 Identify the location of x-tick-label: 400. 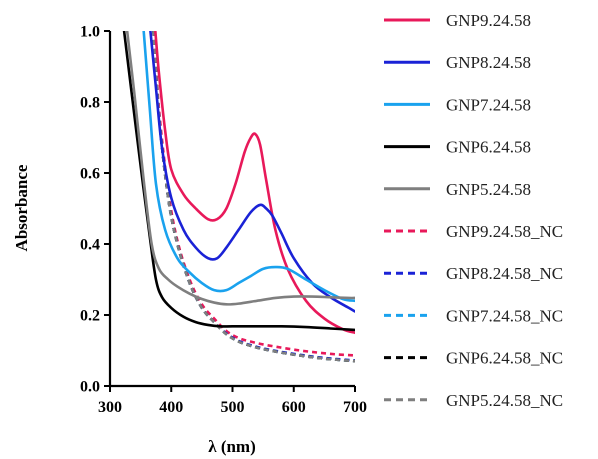
(171, 407).